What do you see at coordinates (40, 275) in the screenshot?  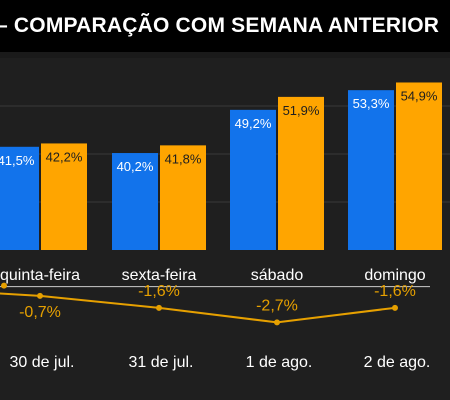 I see `category-label: quinta-feira` at bounding box center [40, 275].